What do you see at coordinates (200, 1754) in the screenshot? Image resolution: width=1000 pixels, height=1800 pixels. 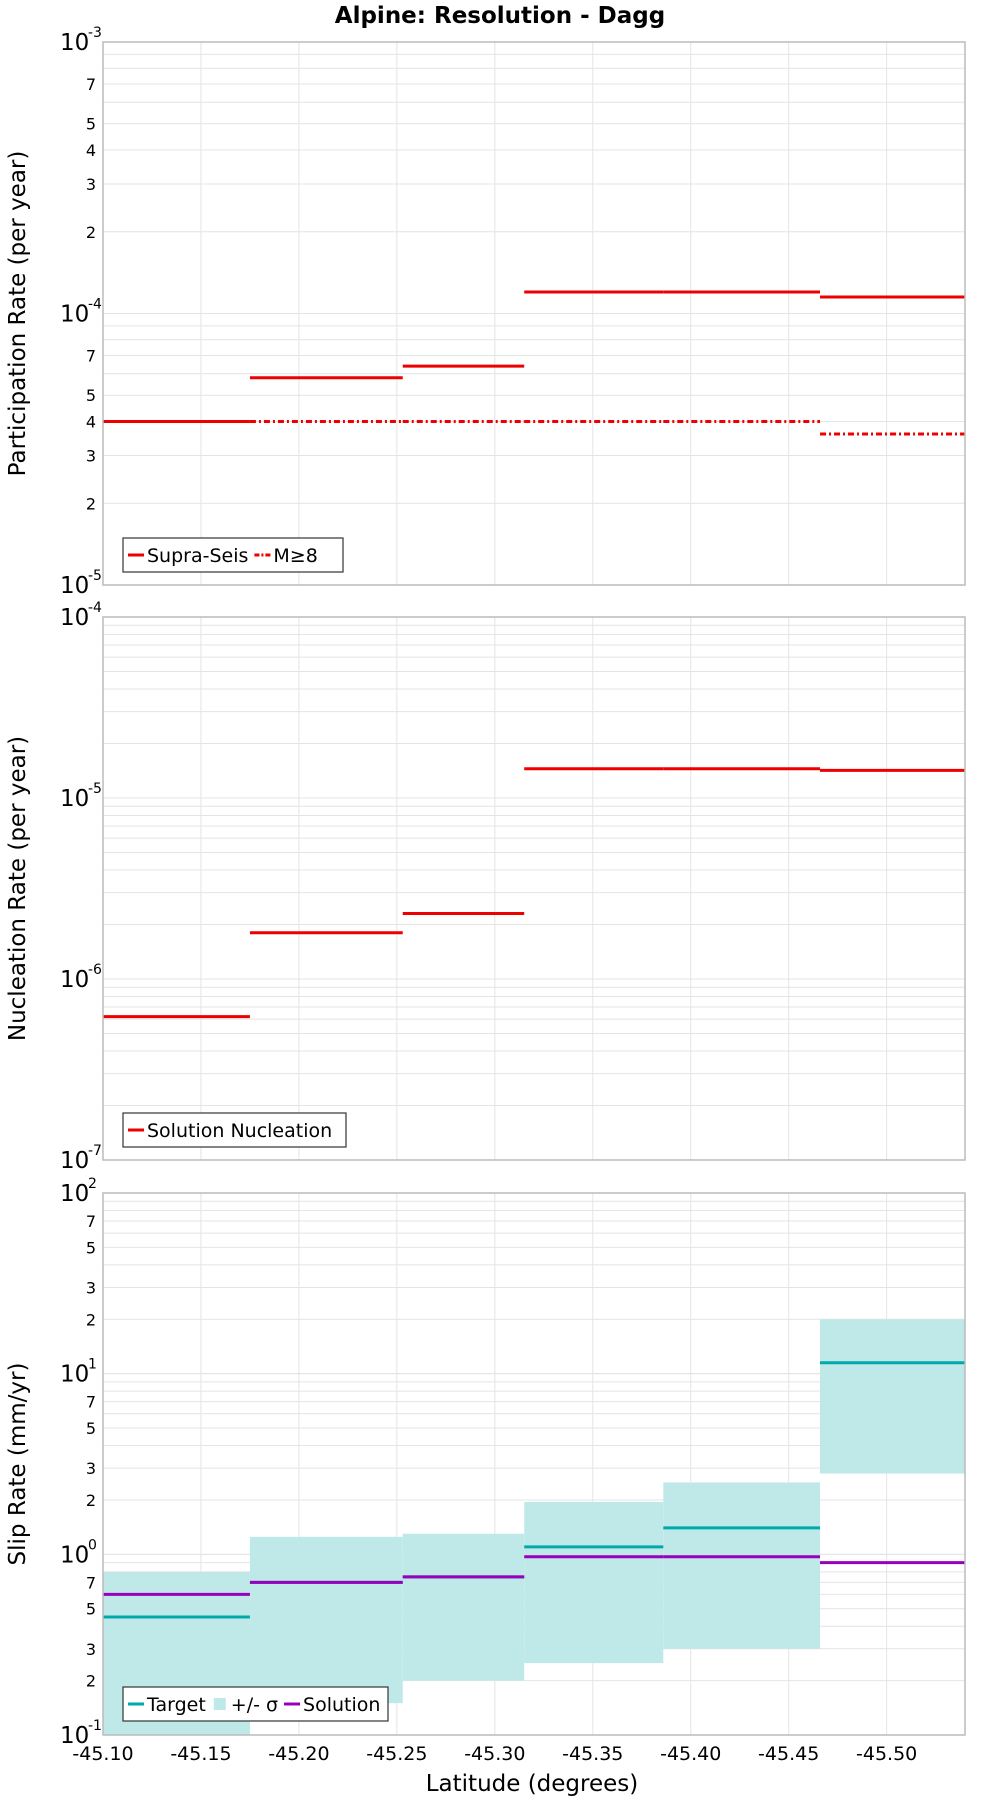 I see `x-tick-label: -45.15` at bounding box center [200, 1754].